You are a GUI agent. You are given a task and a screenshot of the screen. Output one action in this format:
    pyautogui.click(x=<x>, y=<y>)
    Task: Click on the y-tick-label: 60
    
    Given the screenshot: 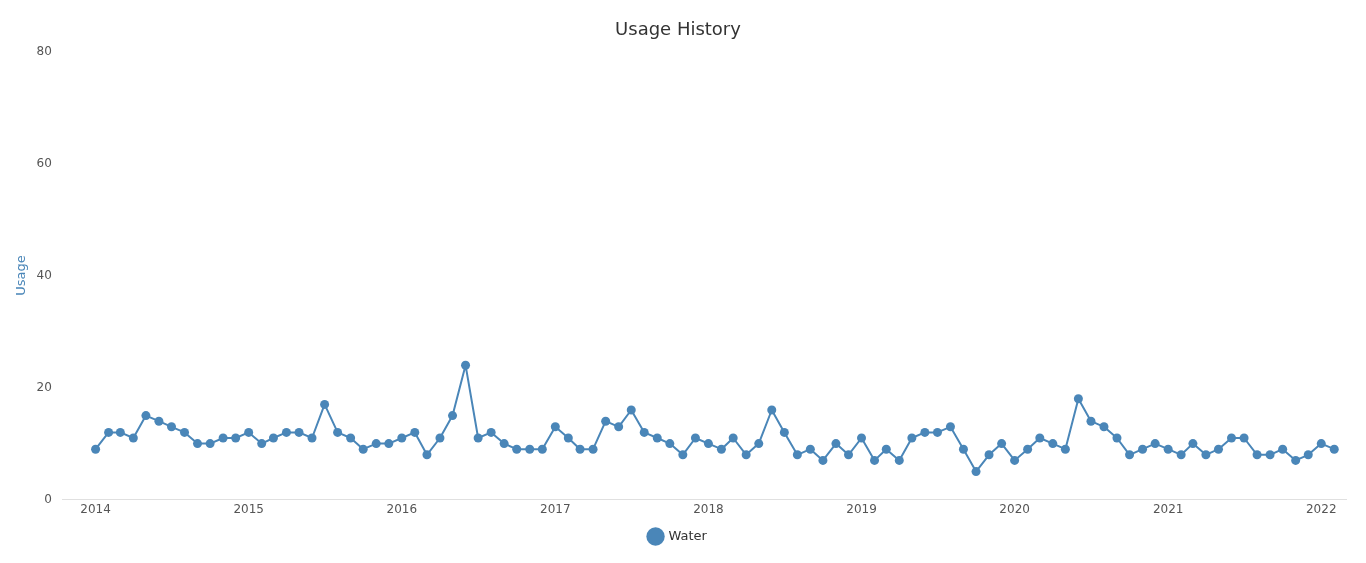 What is the action you would take?
    pyautogui.click(x=44, y=162)
    